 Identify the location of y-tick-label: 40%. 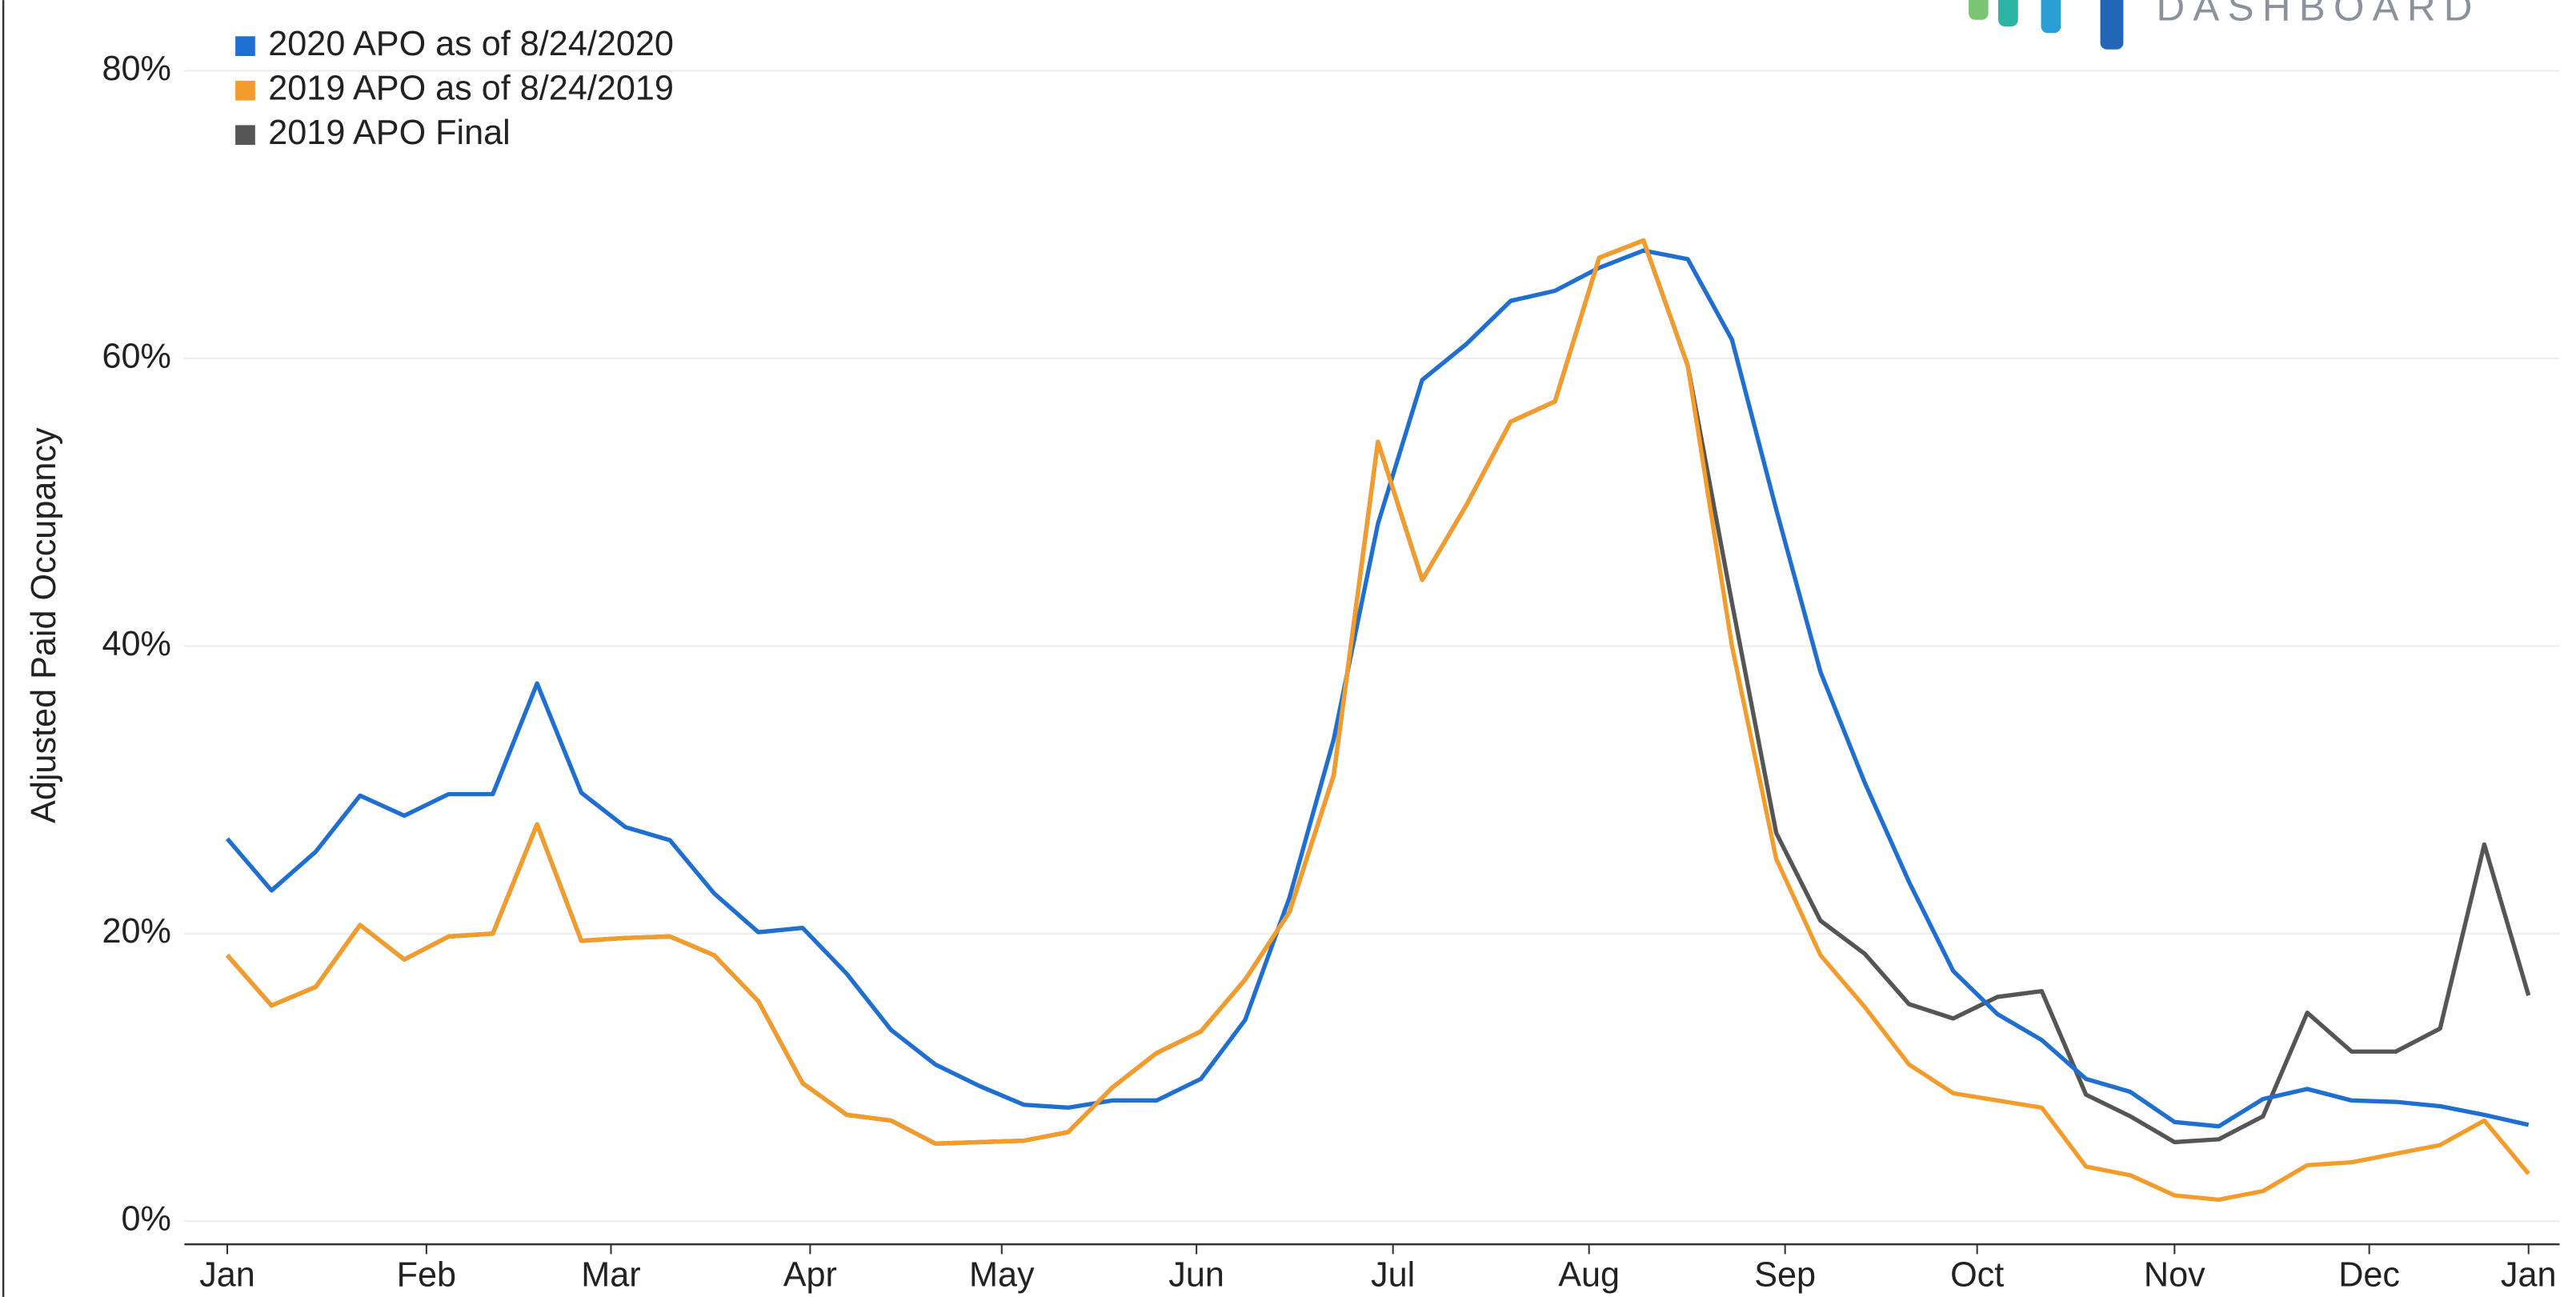
(136, 644).